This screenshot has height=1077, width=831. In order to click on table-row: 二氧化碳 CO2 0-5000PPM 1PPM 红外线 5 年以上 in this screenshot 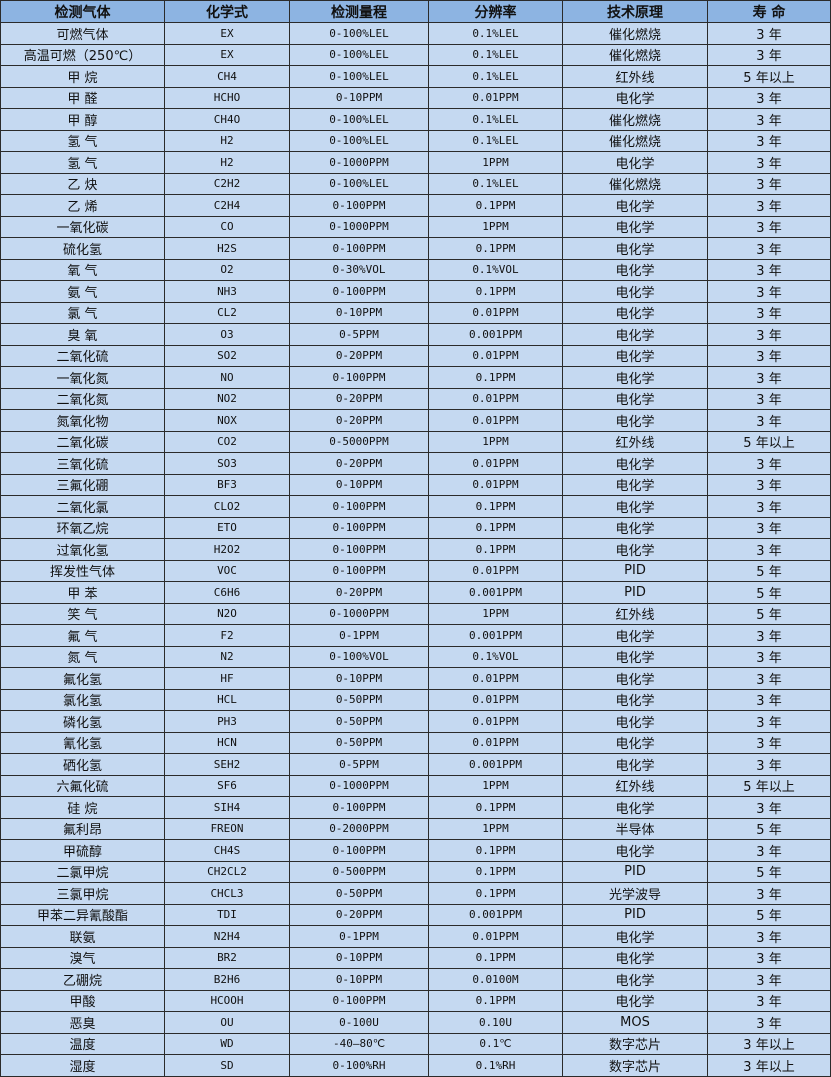, I will do `click(415, 441)`.